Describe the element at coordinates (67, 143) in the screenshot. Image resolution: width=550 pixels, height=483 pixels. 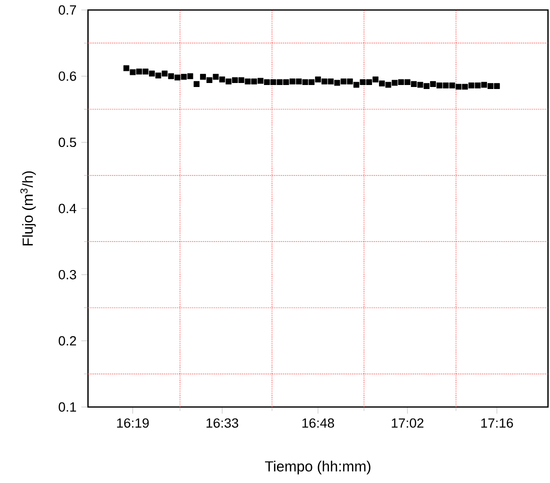
I see `y-tick-label: 0.5` at that location.